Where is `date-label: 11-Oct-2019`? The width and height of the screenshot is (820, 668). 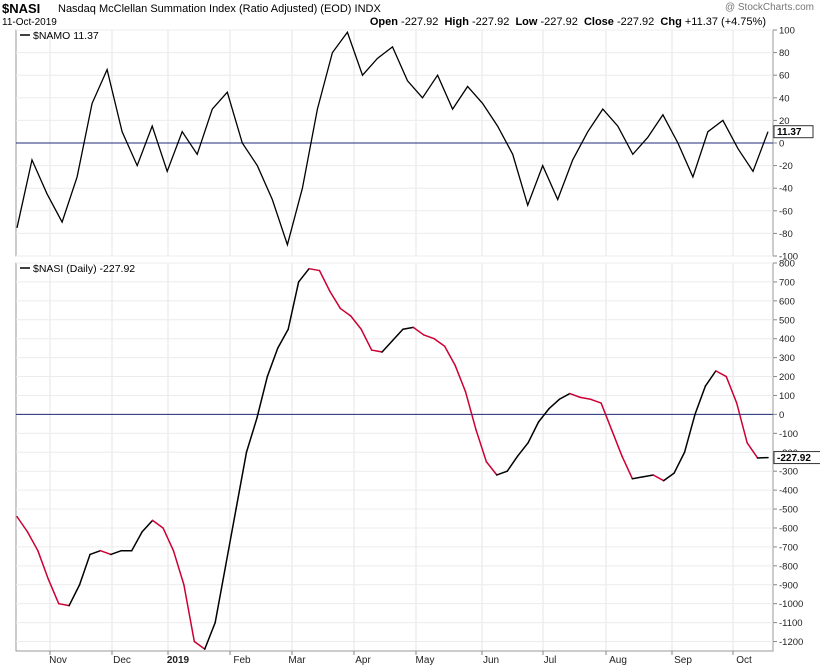 date-label: 11-Oct-2019 is located at coordinates (29, 22).